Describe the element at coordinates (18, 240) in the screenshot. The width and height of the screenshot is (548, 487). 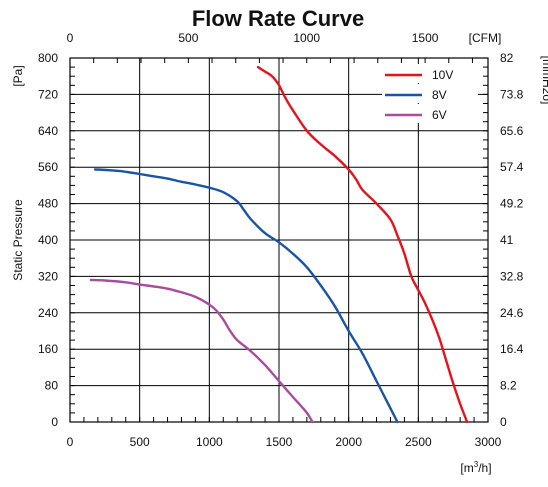
I see `y-axis-label: Static Pressure` at that location.